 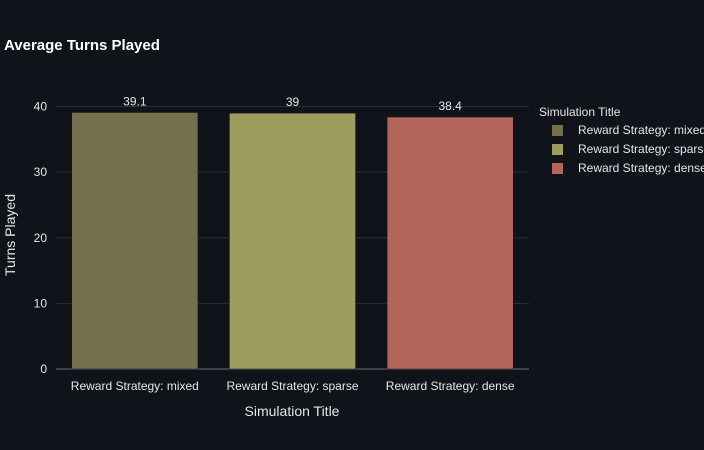 What do you see at coordinates (43, 369) in the screenshot?
I see `y-tick-label: 0` at bounding box center [43, 369].